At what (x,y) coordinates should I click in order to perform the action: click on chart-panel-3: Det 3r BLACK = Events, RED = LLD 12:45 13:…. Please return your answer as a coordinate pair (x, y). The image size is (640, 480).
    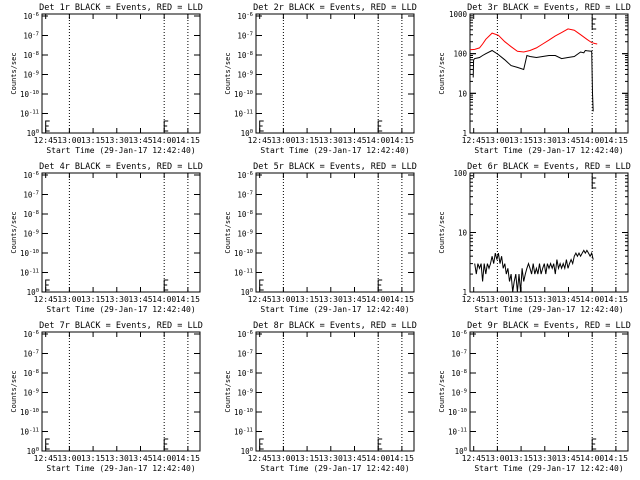
    Looking at the image, I should click on (534, 79).